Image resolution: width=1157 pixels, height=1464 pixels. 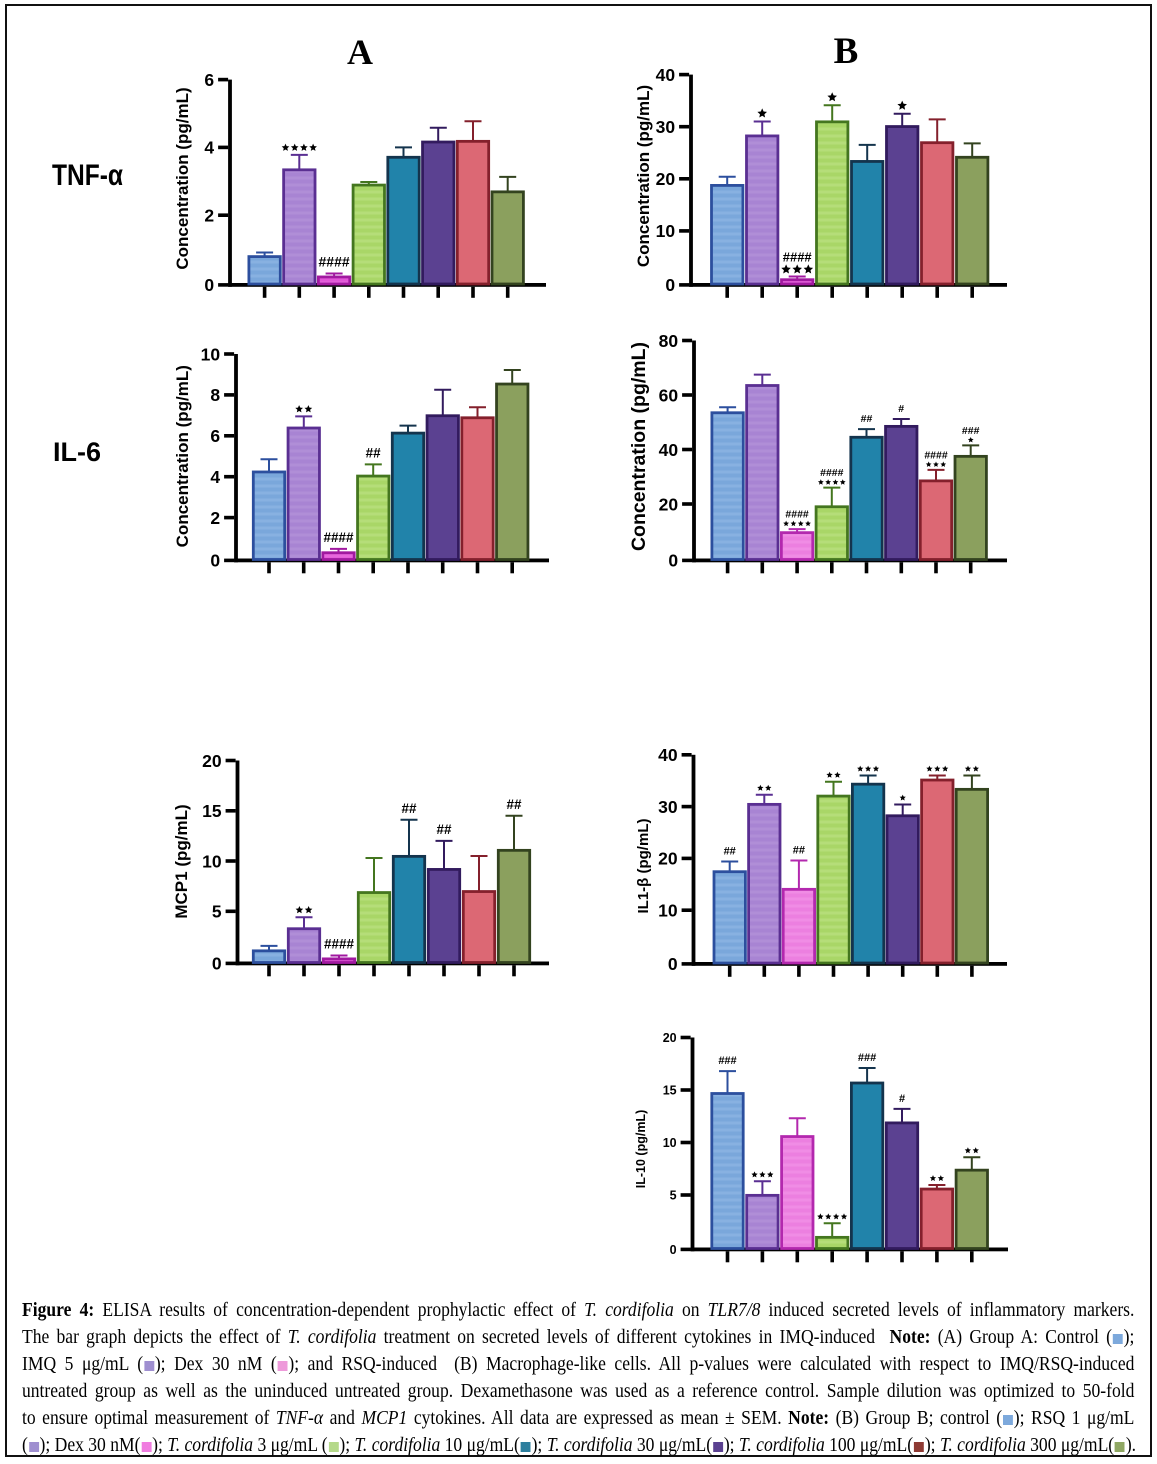 What do you see at coordinates (669, 395) in the screenshot?
I see `svg-text: 60` at bounding box center [669, 395].